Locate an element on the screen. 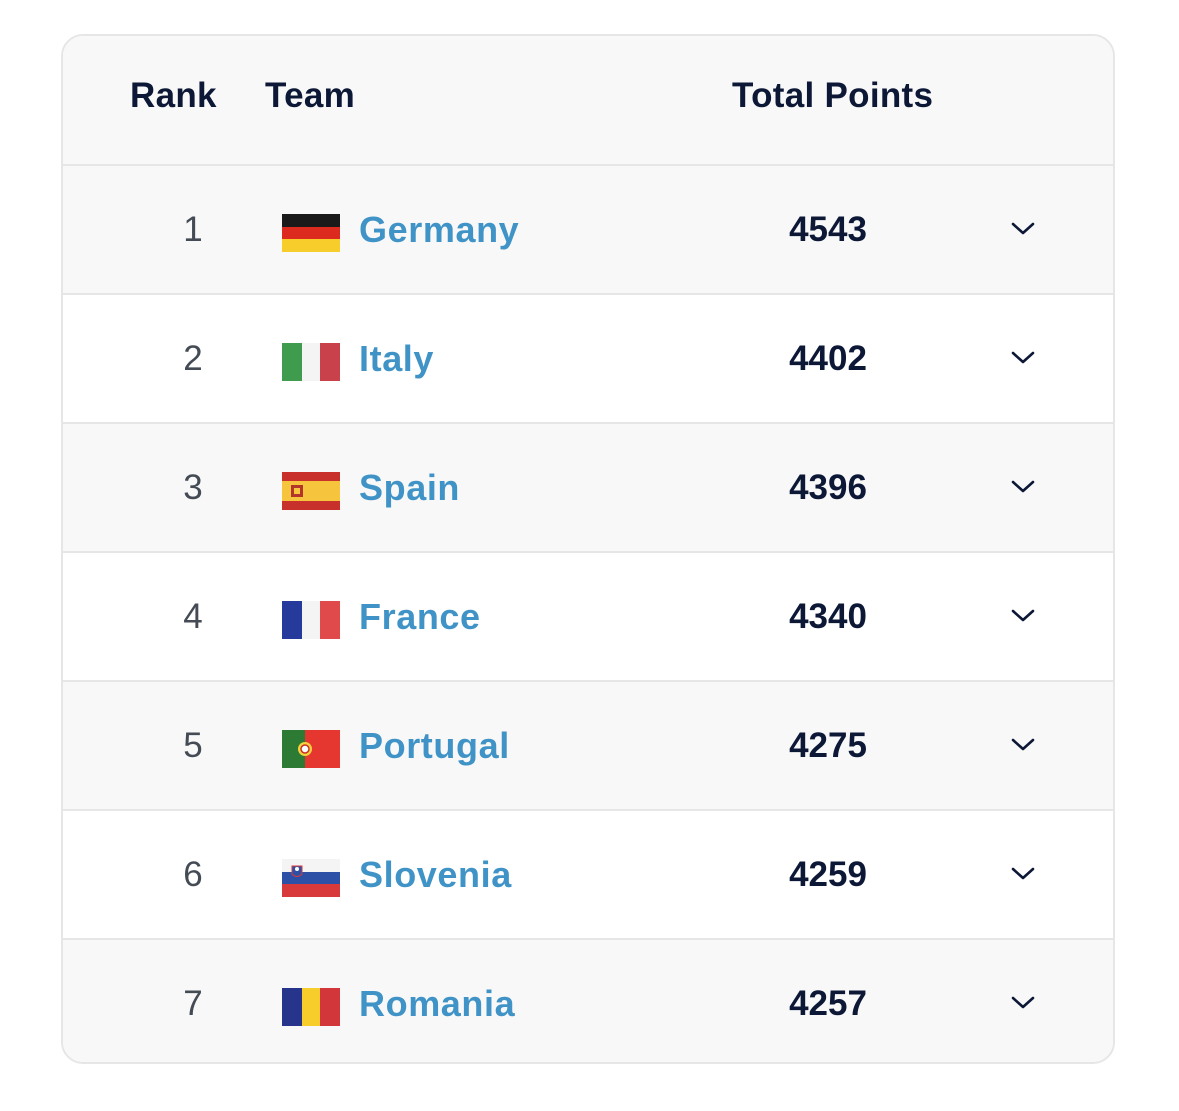  slovenia-flag-icon is located at coordinates (311, 878).